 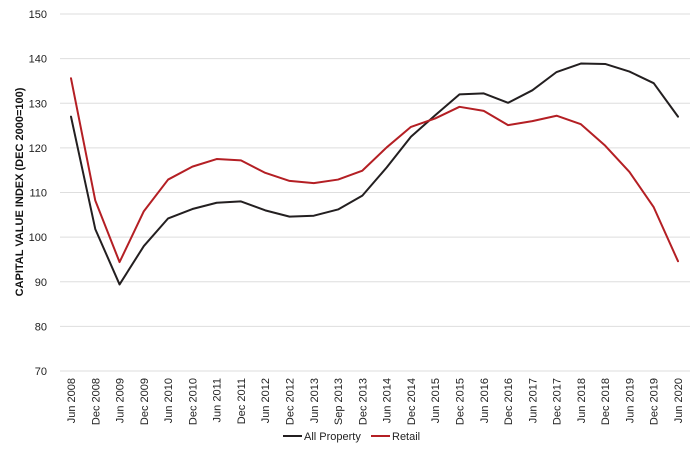 What do you see at coordinates (41, 372) in the screenshot?
I see `y-tick-label: 70` at bounding box center [41, 372].